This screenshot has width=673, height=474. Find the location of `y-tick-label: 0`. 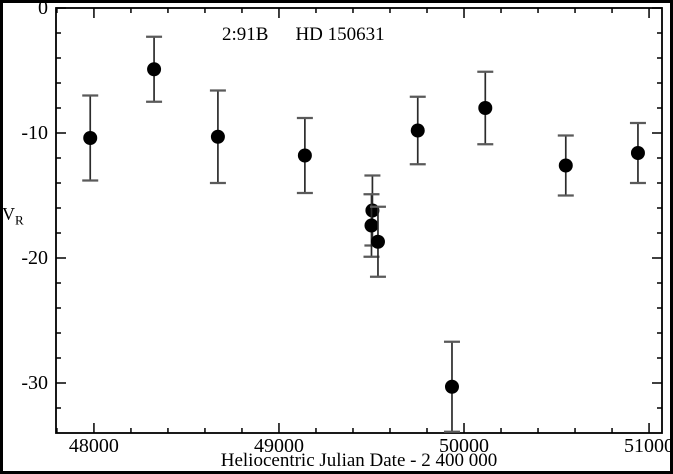

y-tick-label: 0 is located at coordinates (43, 9).